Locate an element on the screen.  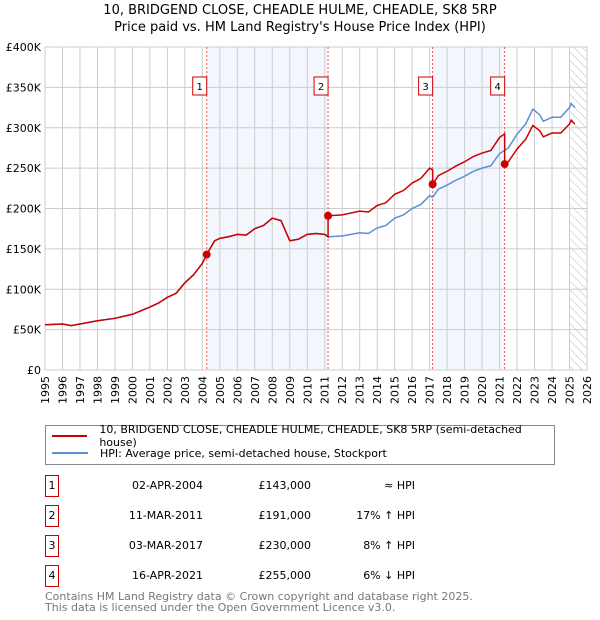
x-tick-label: 2001 is located at coordinates (150, 390).